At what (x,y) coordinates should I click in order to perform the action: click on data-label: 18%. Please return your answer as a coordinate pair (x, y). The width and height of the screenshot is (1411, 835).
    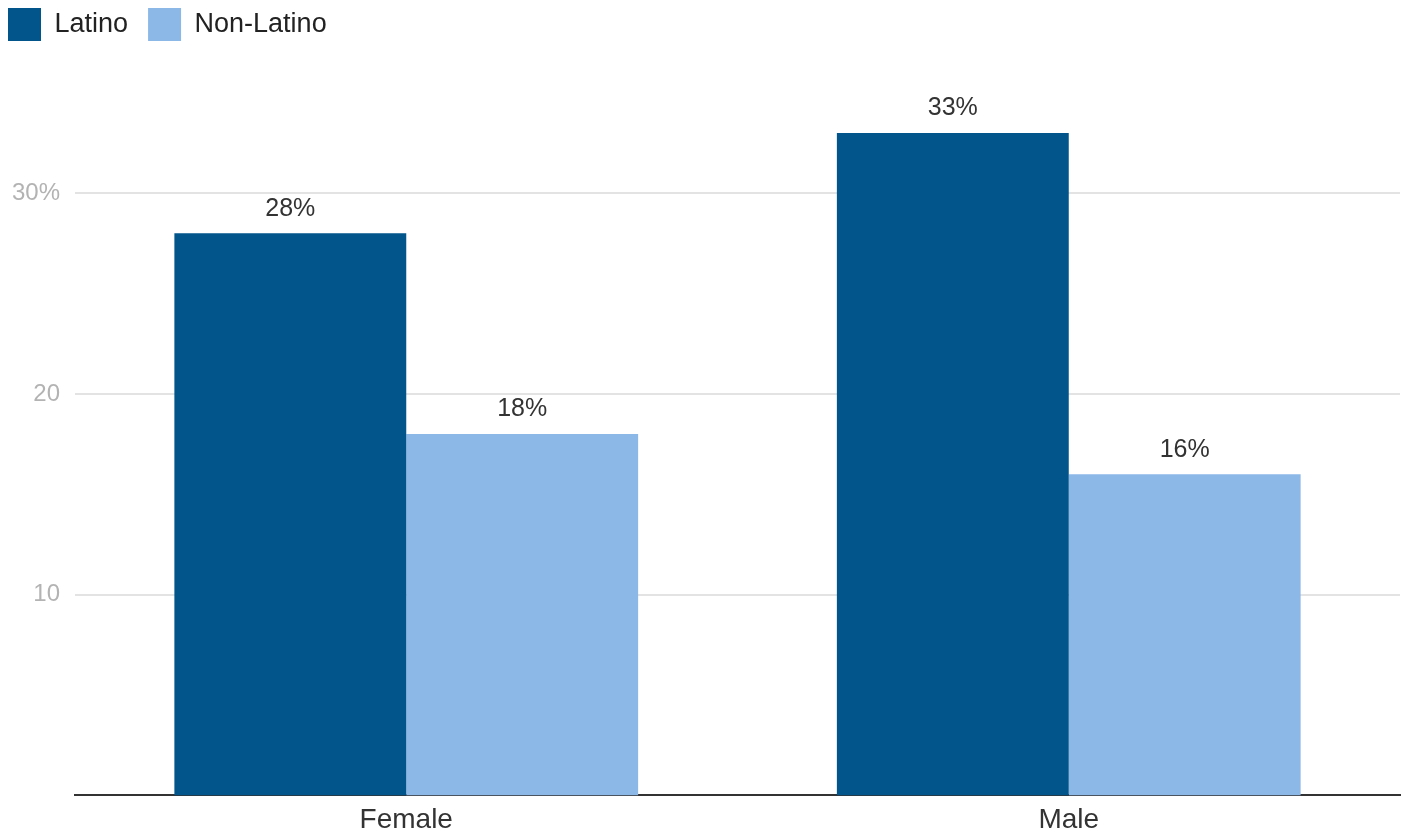
    Looking at the image, I should click on (522, 407).